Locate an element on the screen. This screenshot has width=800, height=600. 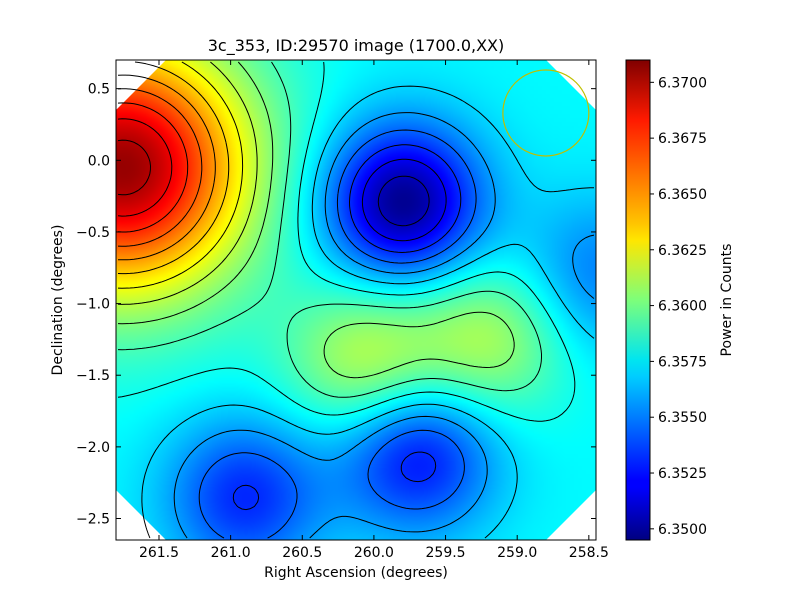
x-tick-label: 259.0 is located at coordinates (517, 553).